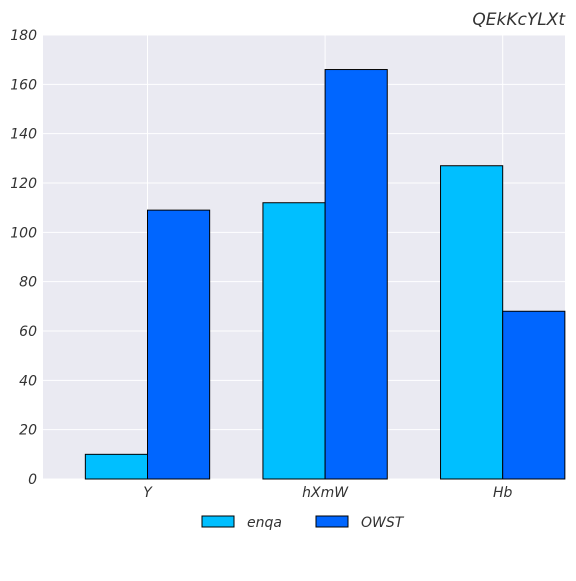 This screenshot has width=576, height=581. What do you see at coordinates (23, 233) in the screenshot?
I see `y-tick-label: 100` at bounding box center [23, 233].